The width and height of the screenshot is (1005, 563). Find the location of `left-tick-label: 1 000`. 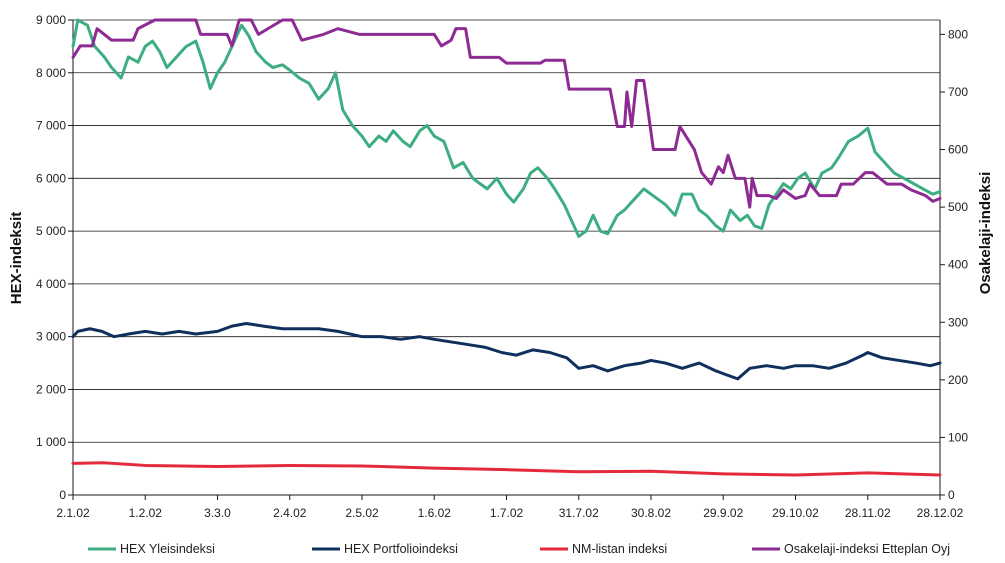

left-tick-label: 1 000 is located at coordinates (51, 442).